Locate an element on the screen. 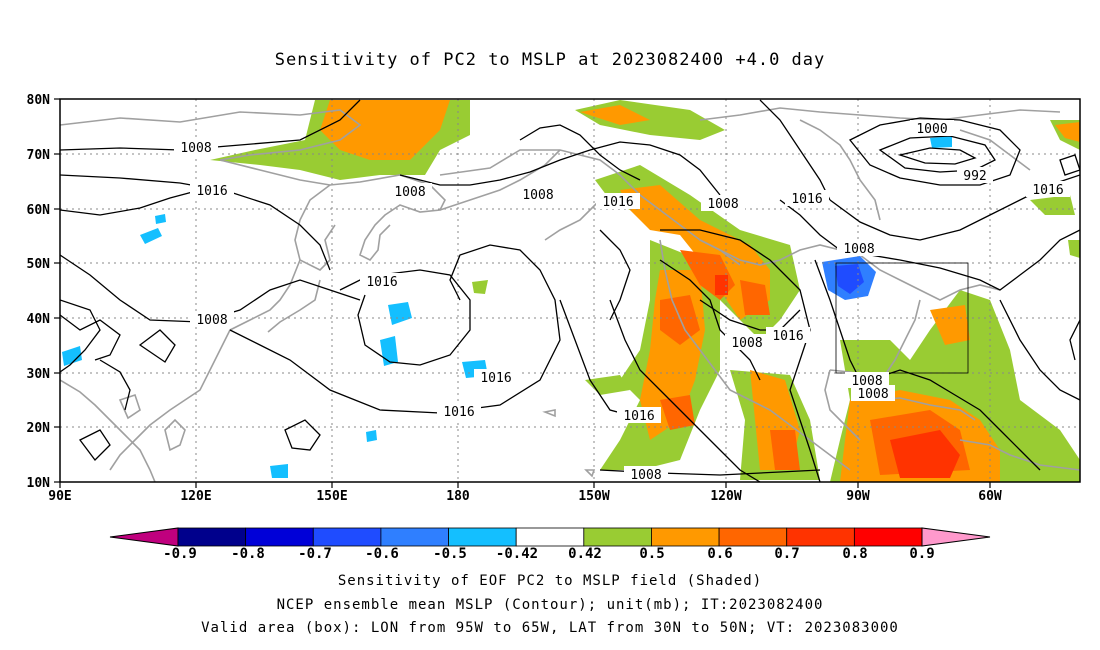 The height and width of the screenshot is (650, 1100). lon-label: 90E is located at coordinates (59, 496).